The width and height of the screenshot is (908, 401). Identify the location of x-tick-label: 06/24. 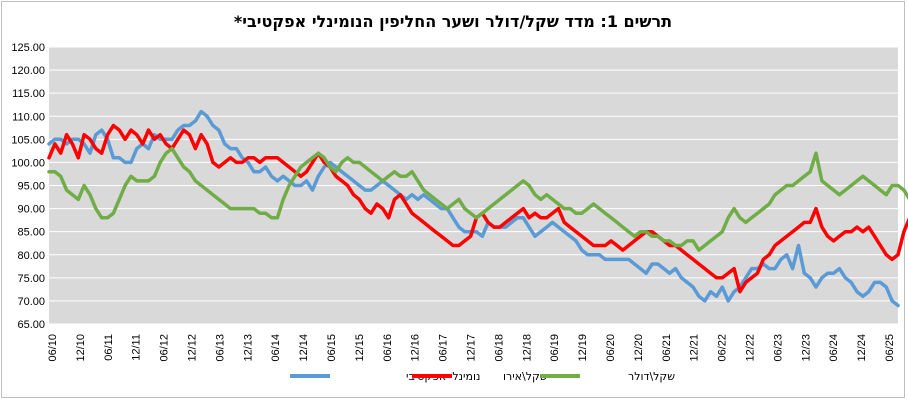
(834, 348).